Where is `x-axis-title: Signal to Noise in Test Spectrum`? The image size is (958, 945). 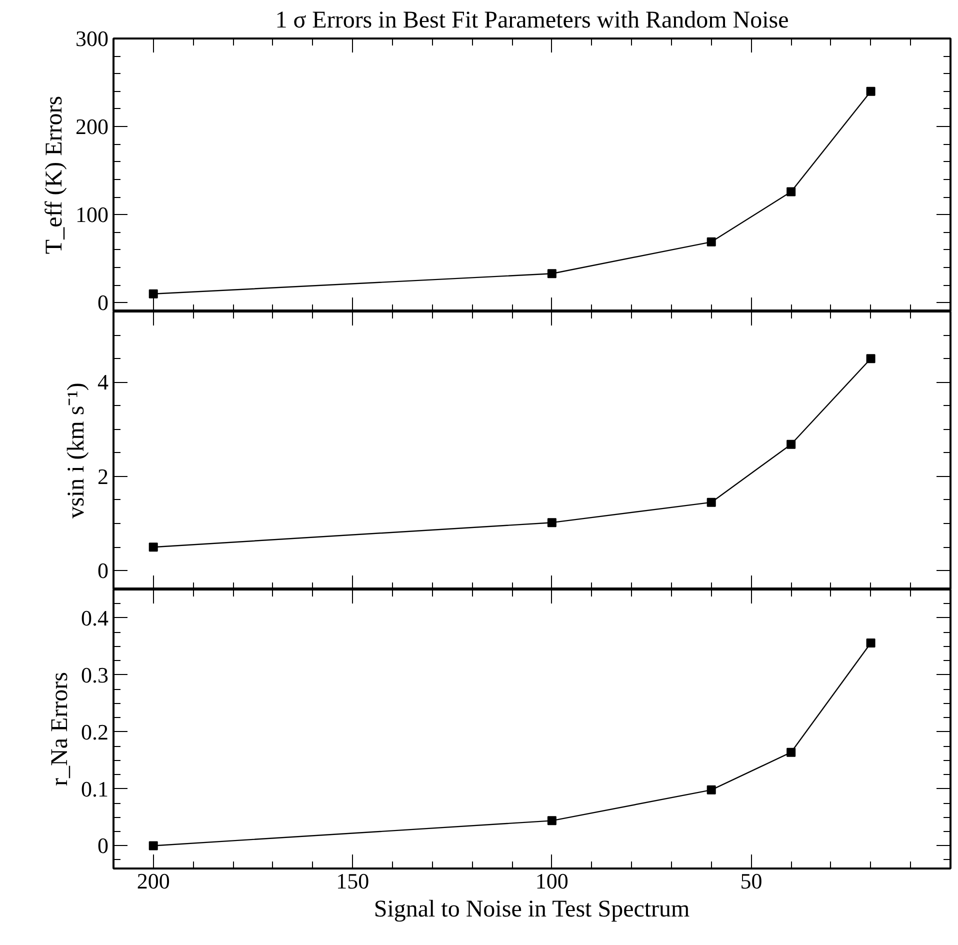
x-axis-title: Signal to Noise in Test Spectrum is located at coordinates (532, 909).